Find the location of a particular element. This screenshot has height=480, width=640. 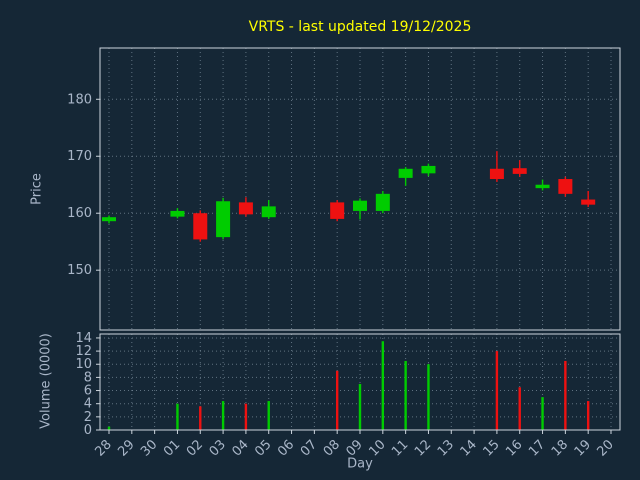

x-tick-label-day-15: 15 is located at coordinates (491, 448).